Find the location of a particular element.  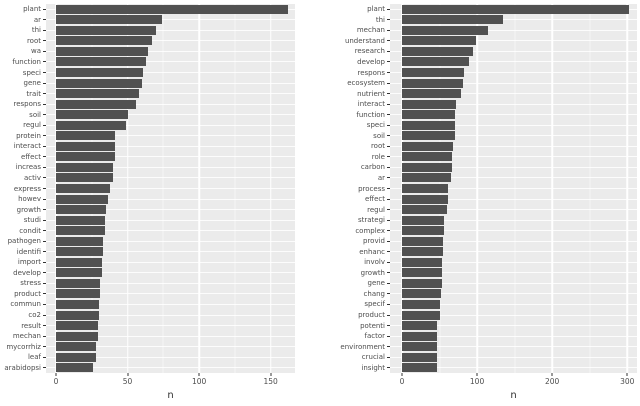

bar-trait is located at coordinates (98, 94).